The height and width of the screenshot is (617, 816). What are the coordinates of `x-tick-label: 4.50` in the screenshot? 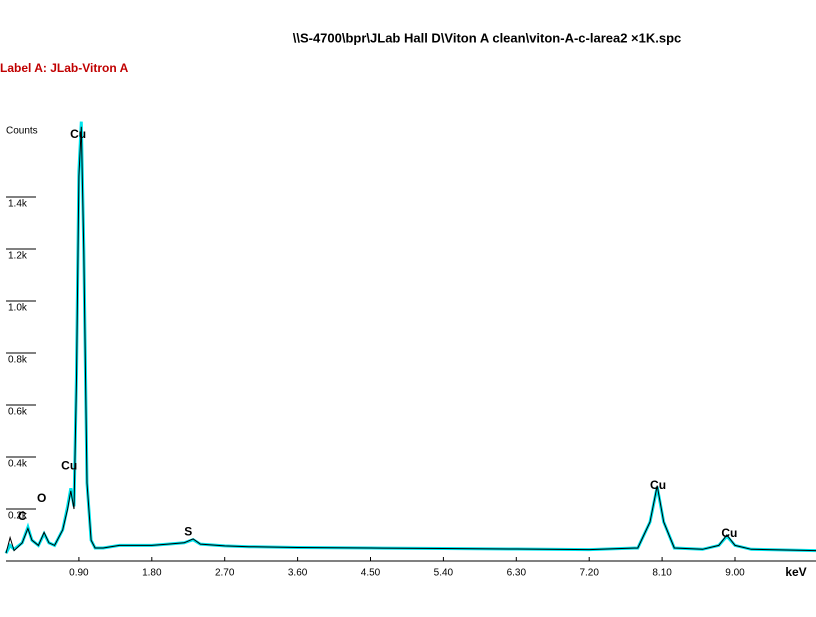 It's located at (371, 573).